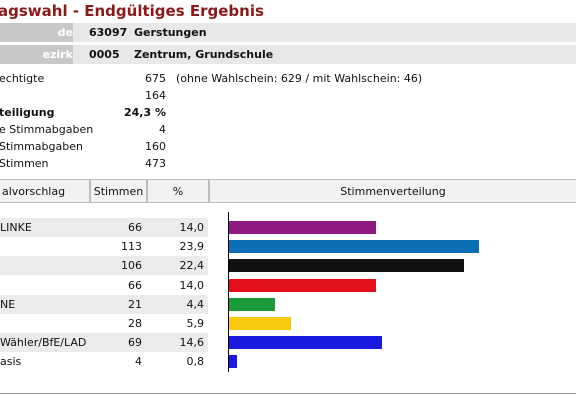  What do you see at coordinates (288, 113) in the screenshot?
I see `stat-row: teiligung 24,3 %` at bounding box center [288, 113].